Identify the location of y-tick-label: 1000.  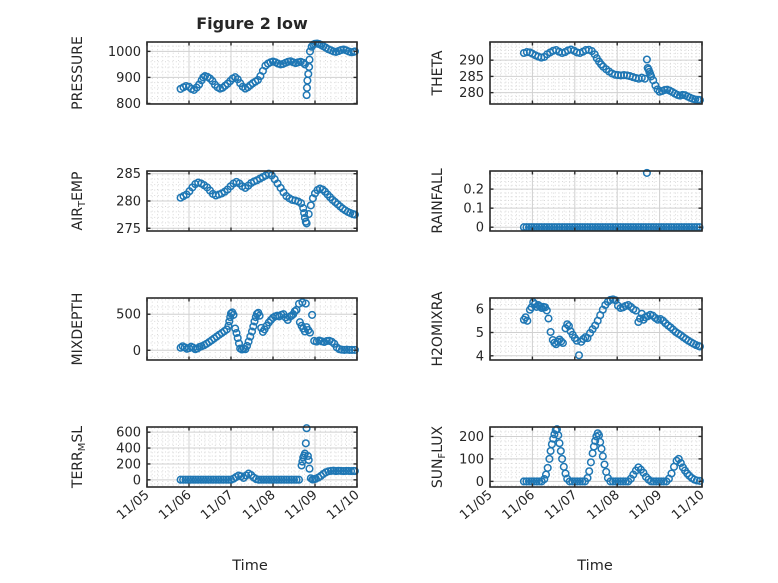
(124, 52).